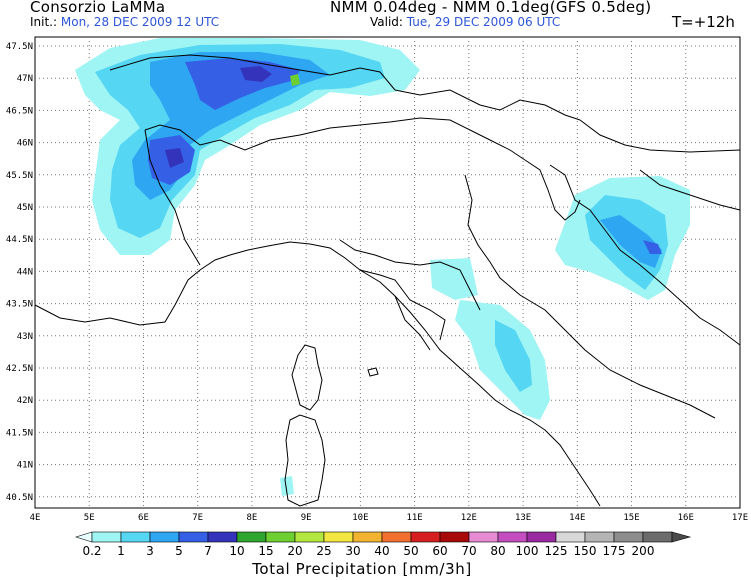 This screenshot has height=580, width=751. What do you see at coordinates (19, 240) in the screenshot?
I see `lat-label: 44.5N` at bounding box center [19, 240].